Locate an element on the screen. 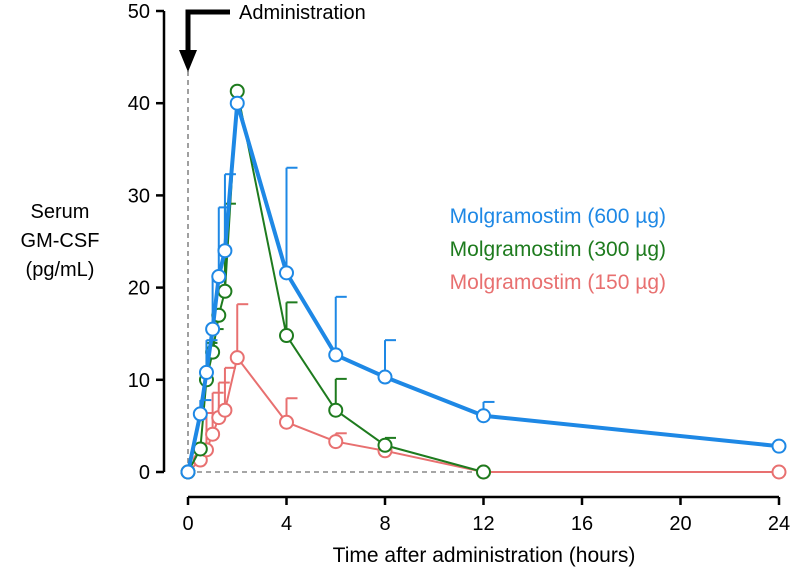  y-axis: 0 10 20 30 40 50 is located at coordinates (147, 242).